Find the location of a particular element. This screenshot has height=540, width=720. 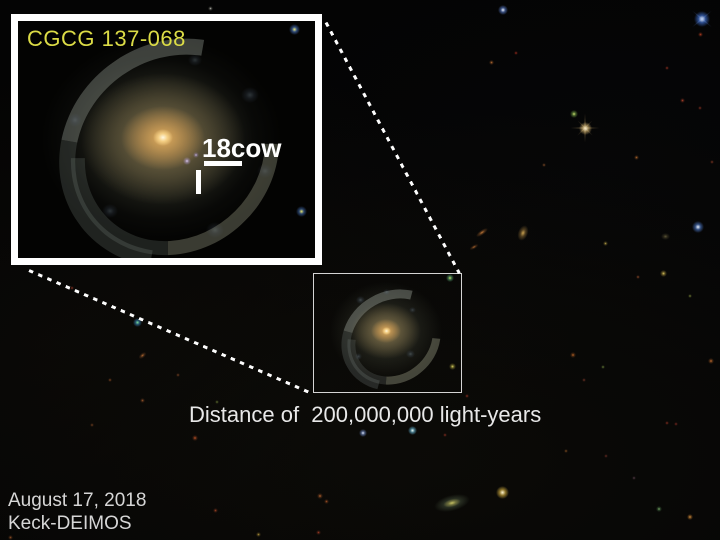

transient-marker-vertical is located at coordinates (198, 182).